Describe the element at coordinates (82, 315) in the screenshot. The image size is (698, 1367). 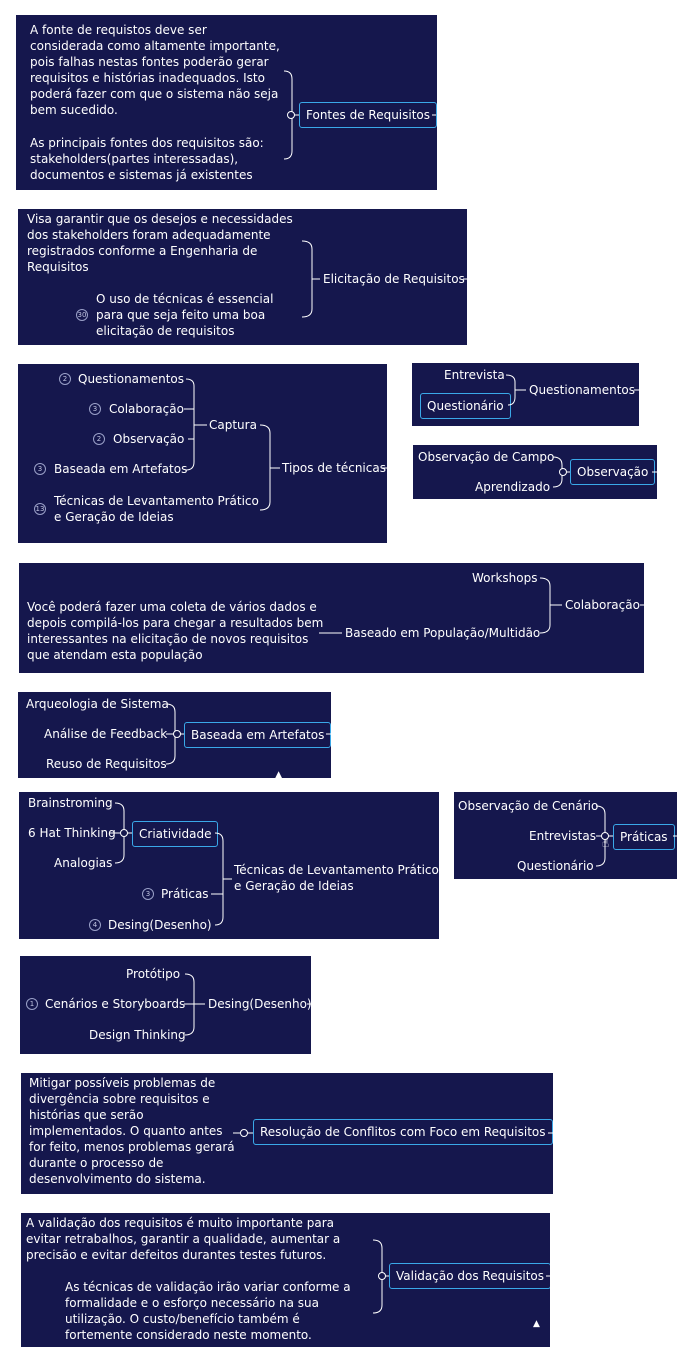
I see `elicitacao-badge: 30` at that location.